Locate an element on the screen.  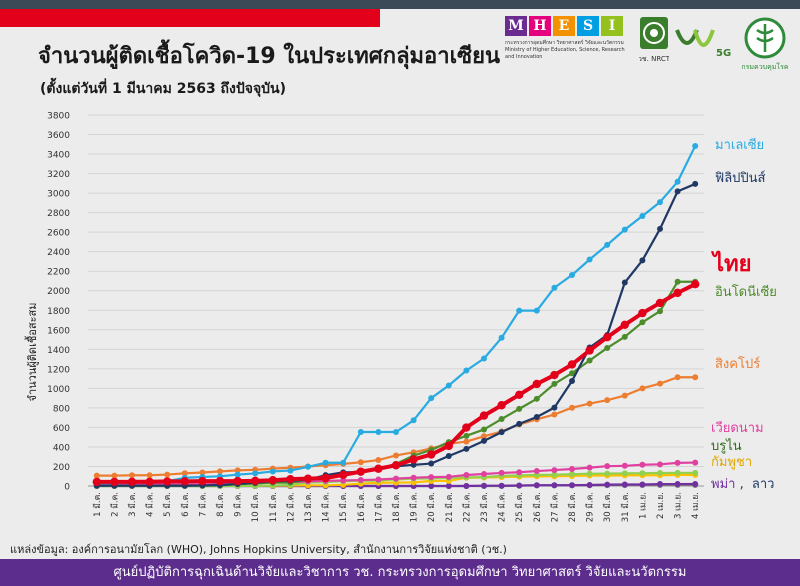
y-tick-label: 2800 is located at coordinates (58, 214).